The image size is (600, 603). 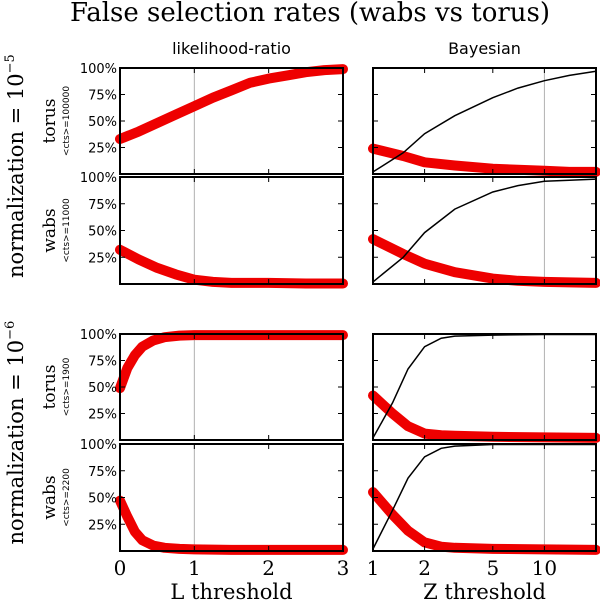 I want to click on group-label-text: normalization = 10−5, so click(x=15, y=166).